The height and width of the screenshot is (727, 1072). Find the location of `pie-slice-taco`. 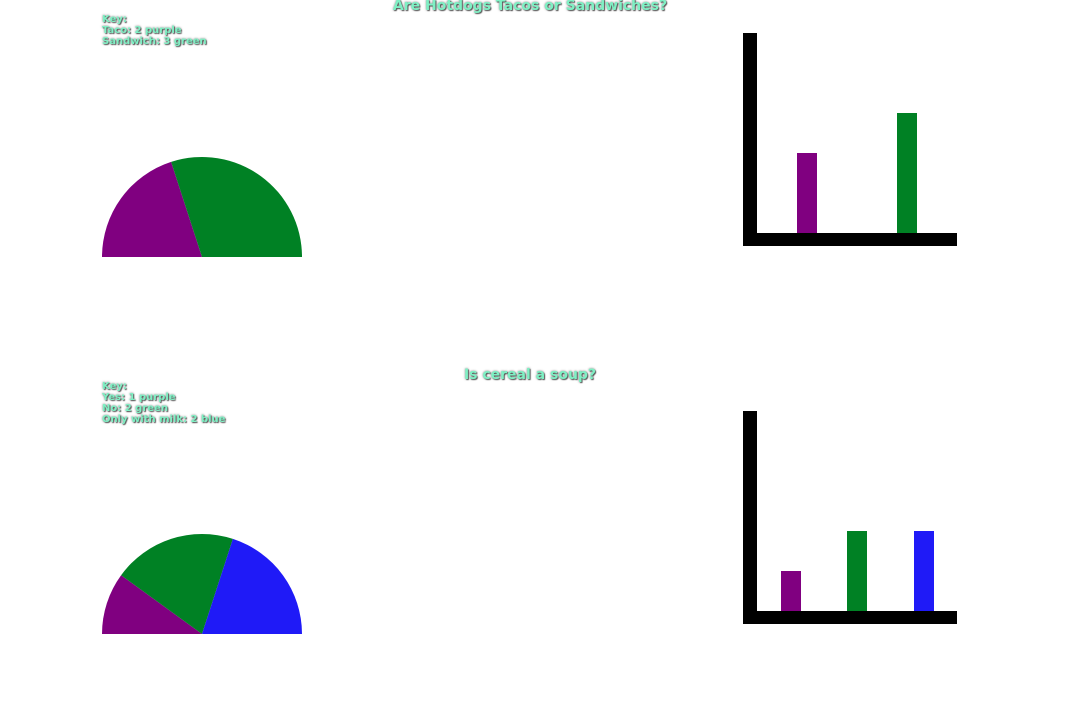

pie-slice-taco is located at coordinates (152, 209).